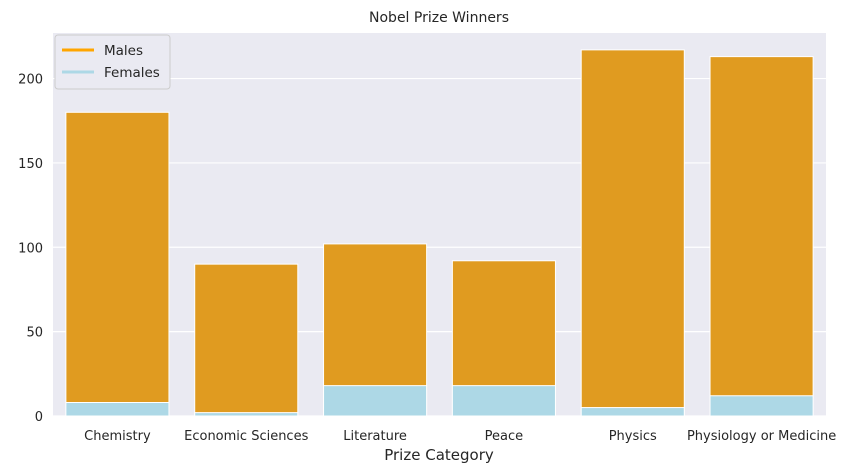 This screenshot has width=847, height=473. I want to click on x-tick-label: Chemistry, so click(117, 436).